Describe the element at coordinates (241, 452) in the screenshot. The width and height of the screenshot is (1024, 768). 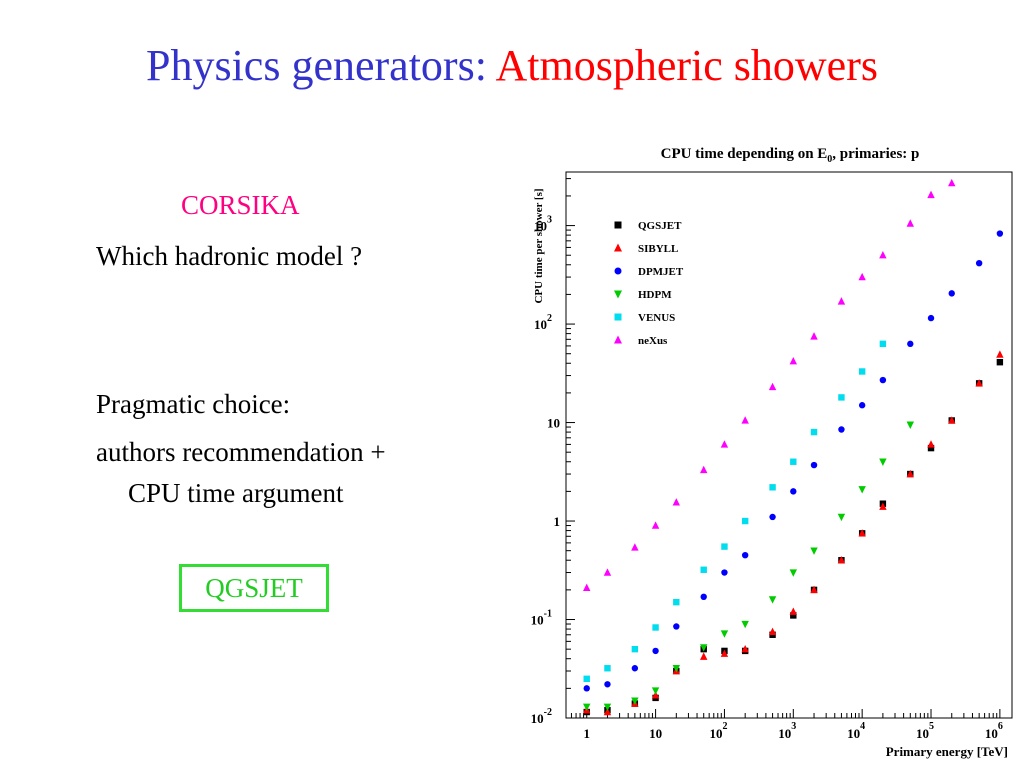
I see `authors-recommendation-text: authors recommendation +` at that location.